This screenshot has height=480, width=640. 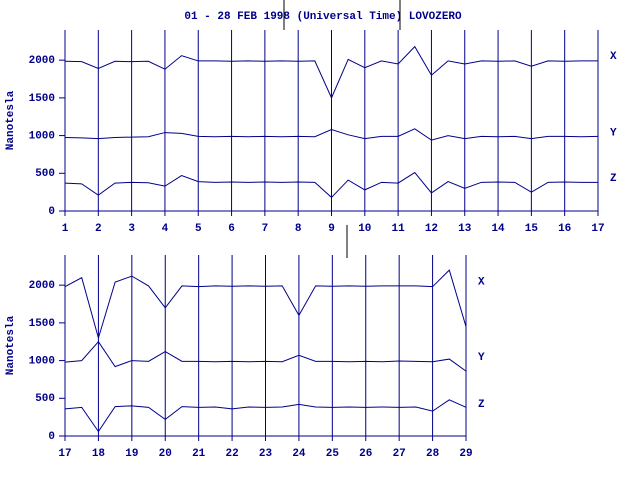 What do you see at coordinates (198, 229) in the screenshot?
I see `x-tick-label: 5` at bounding box center [198, 229].